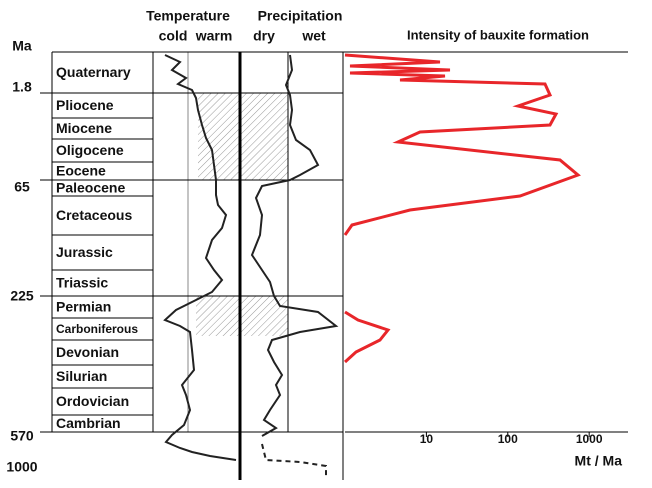 The width and height of the screenshot is (652, 488). I want to click on period-label: Ordovician, so click(92, 401).